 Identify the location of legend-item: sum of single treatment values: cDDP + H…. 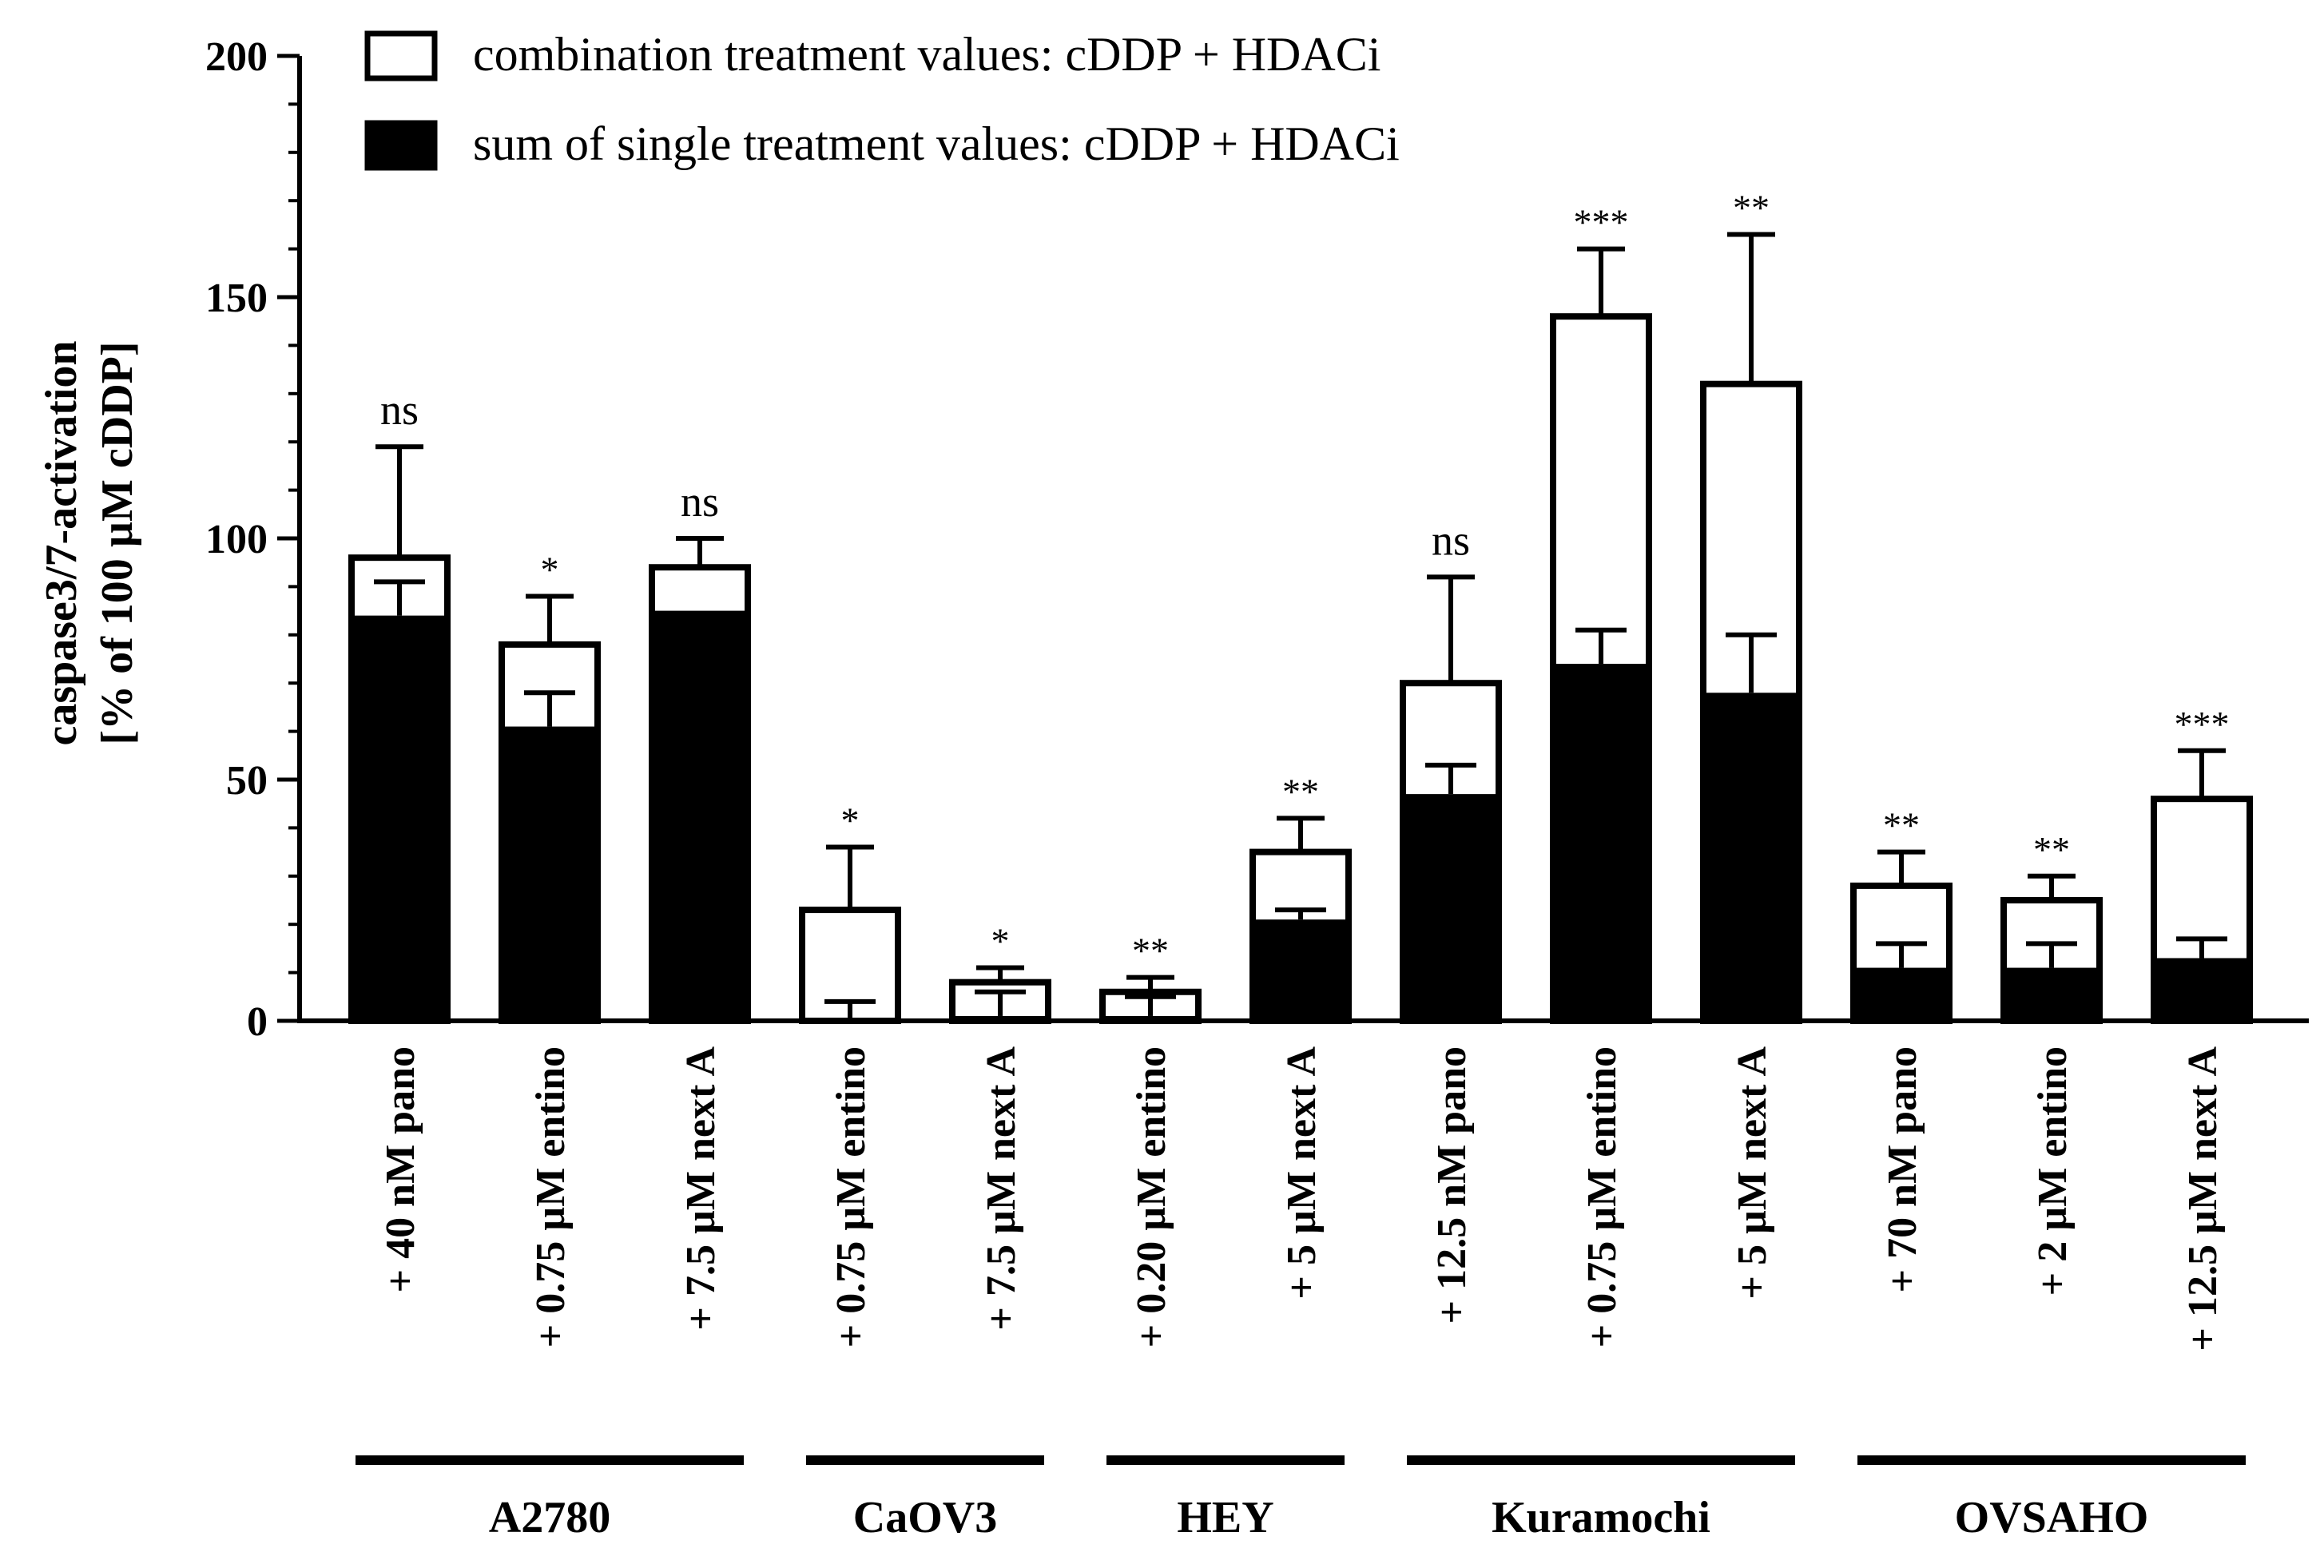
(882, 144).